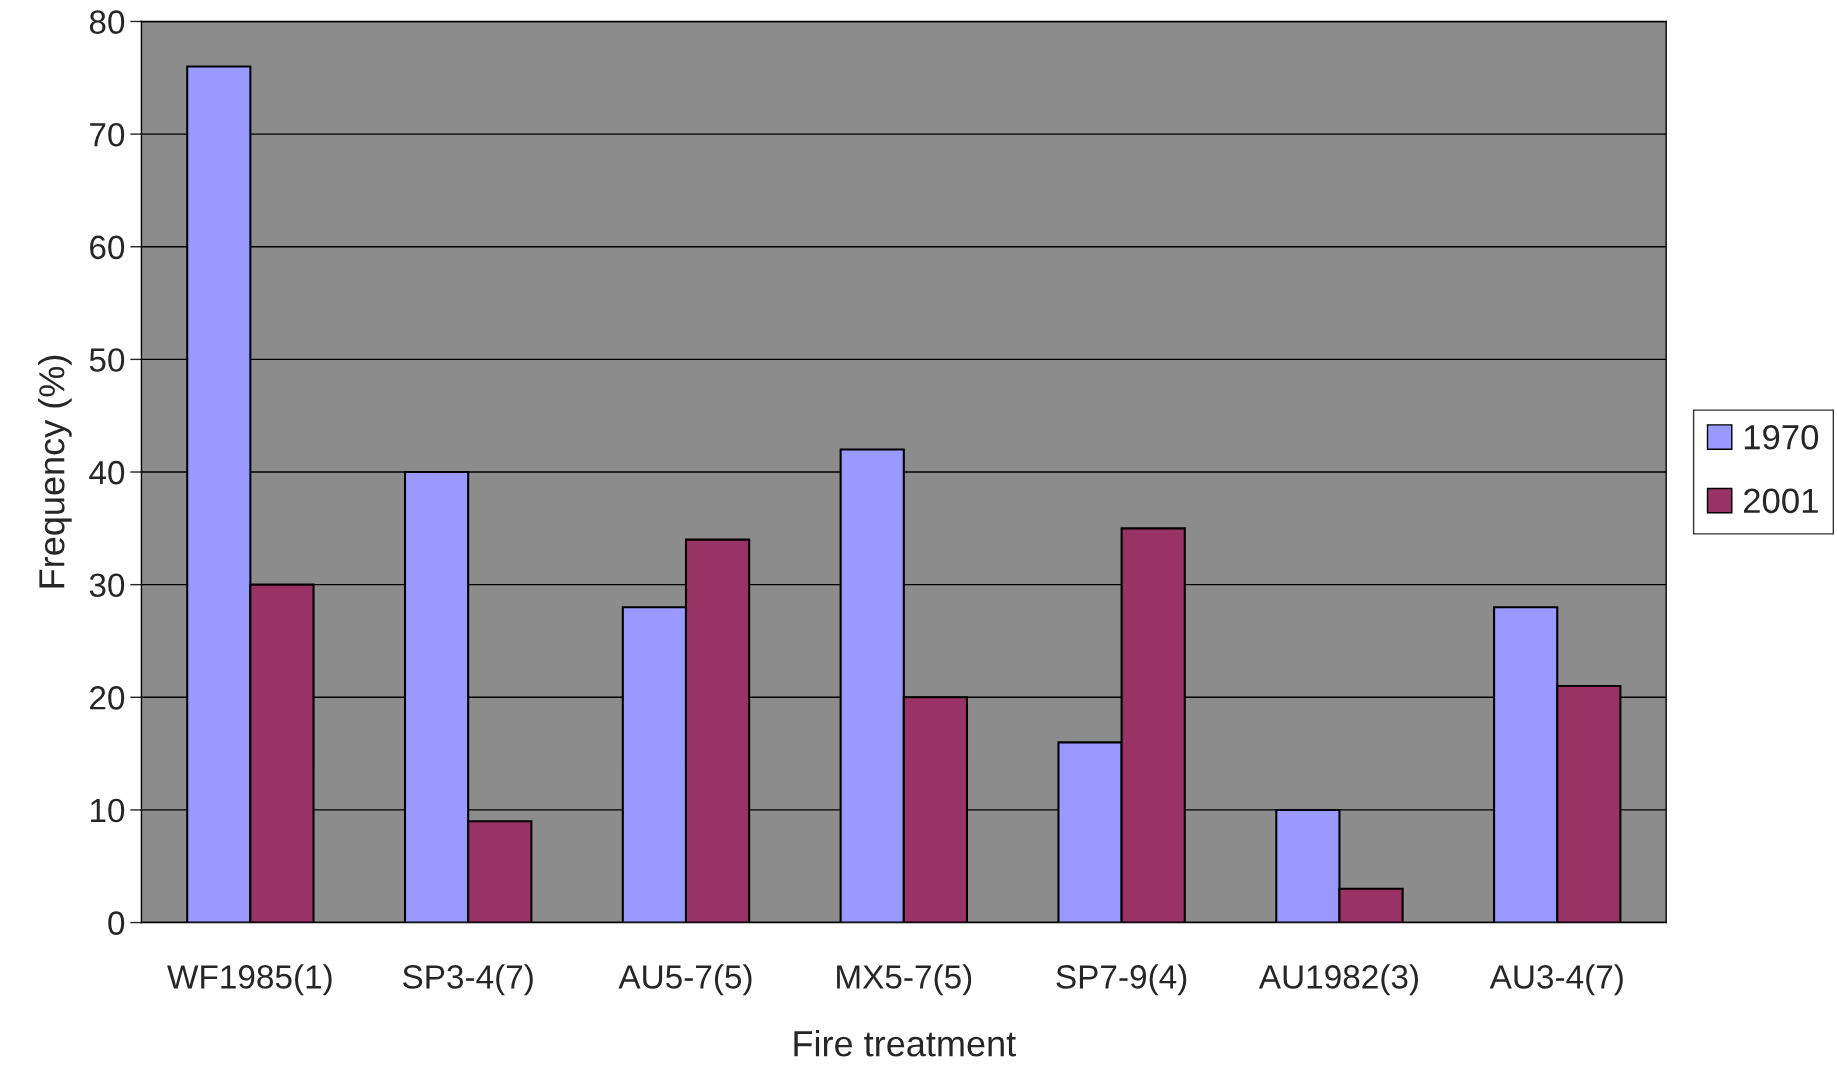 The height and width of the screenshot is (1074, 1837). What do you see at coordinates (107, 247) in the screenshot?
I see `y-tick-label: 60` at bounding box center [107, 247].